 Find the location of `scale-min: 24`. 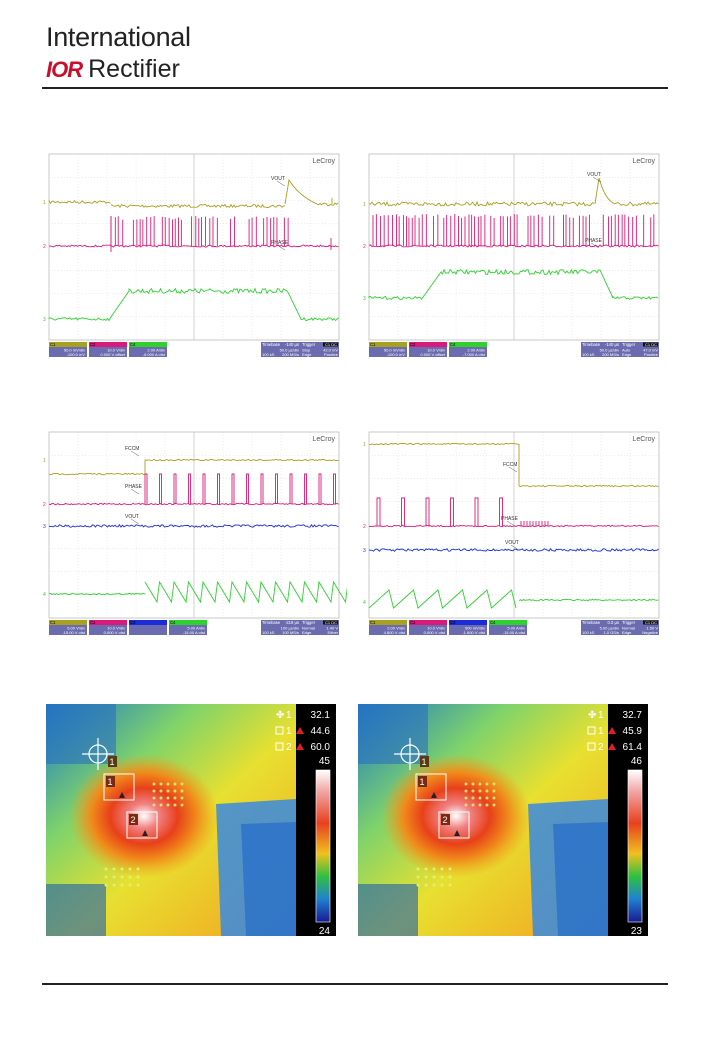

scale-min: 24 is located at coordinates (325, 931).